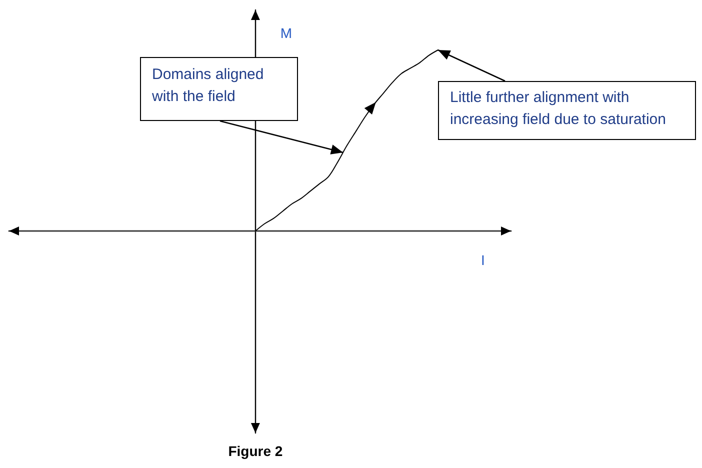 This screenshot has height=468, width=702. I want to click on annotation: Little further alignment with increasing field due to saturation, so click(558, 108).